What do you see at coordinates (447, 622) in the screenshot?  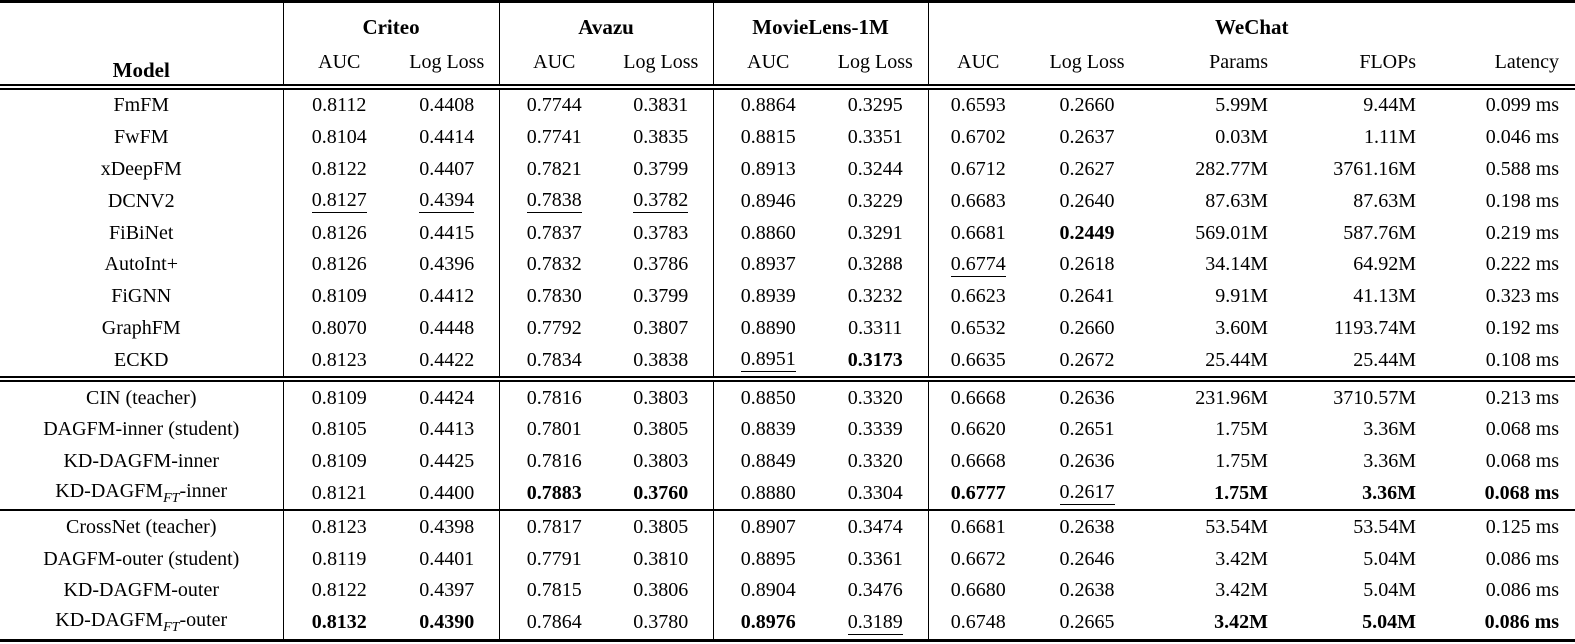 I see `cell-criteo-logloss: 0.4390` at bounding box center [447, 622].